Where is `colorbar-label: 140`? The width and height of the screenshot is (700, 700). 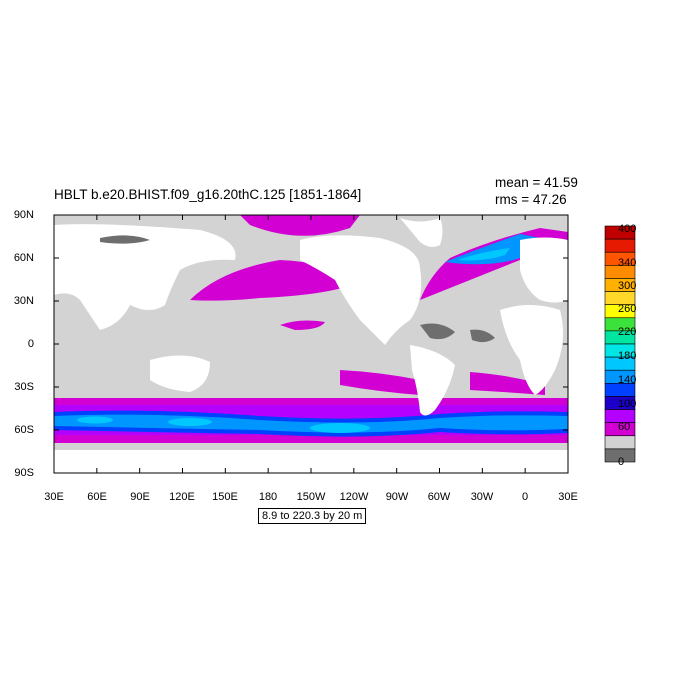 colorbar-label: 140 is located at coordinates (627, 380).